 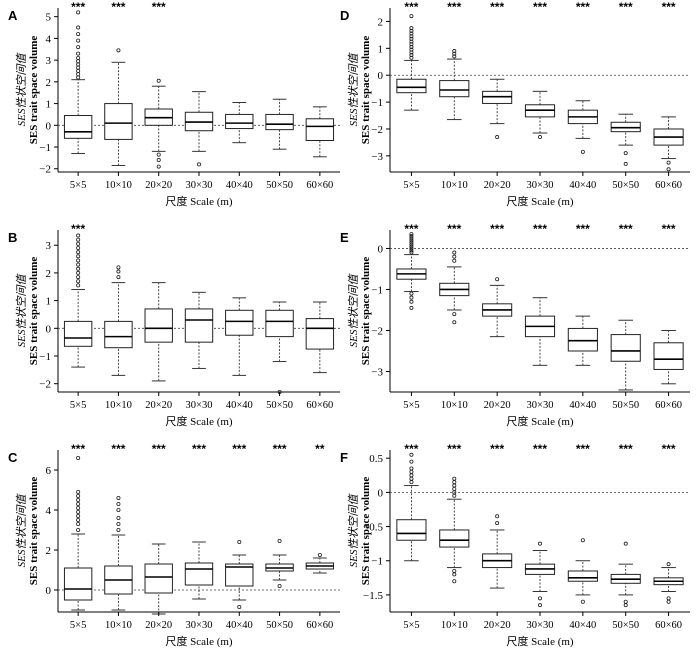 What do you see at coordinates (279, 124) in the screenshot?
I see `box-50×50` at bounding box center [279, 124].